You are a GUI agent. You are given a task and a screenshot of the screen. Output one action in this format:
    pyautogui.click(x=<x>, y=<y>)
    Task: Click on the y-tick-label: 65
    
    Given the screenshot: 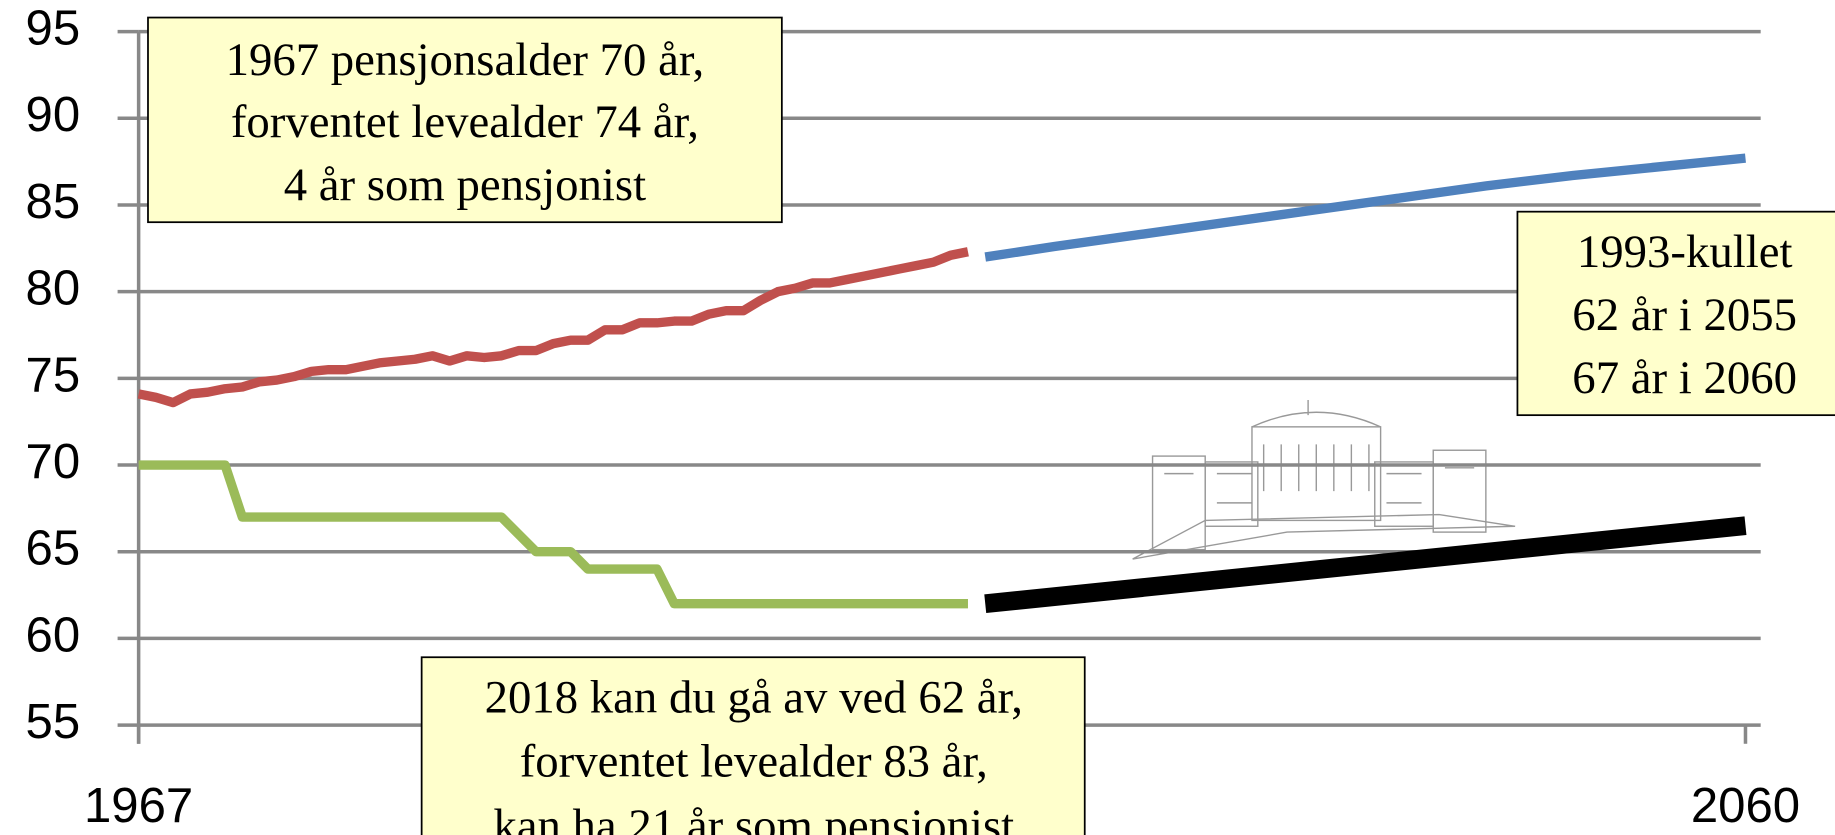 What is the action you would take?
    pyautogui.click(x=53, y=549)
    